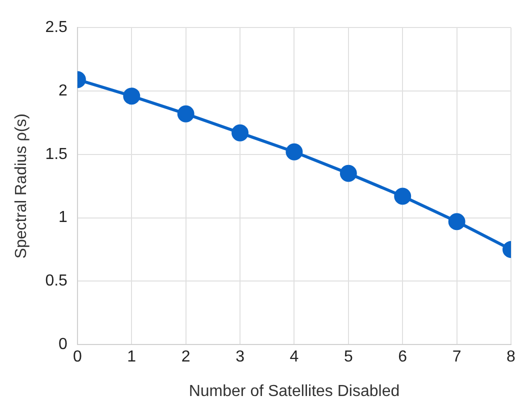 The height and width of the screenshot is (413, 529). Describe the element at coordinates (21, 186) in the screenshot. I see `y-axis-title: Spectral Radius ρ(s)` at that location.